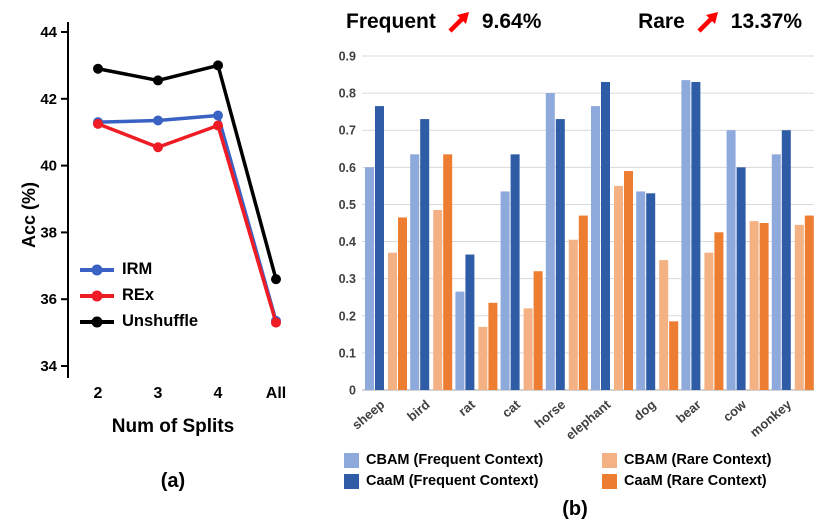 Image resolution: width=823 pixels, height=528 pixels. I want to click on svg-text: 4, so click(218, 393).